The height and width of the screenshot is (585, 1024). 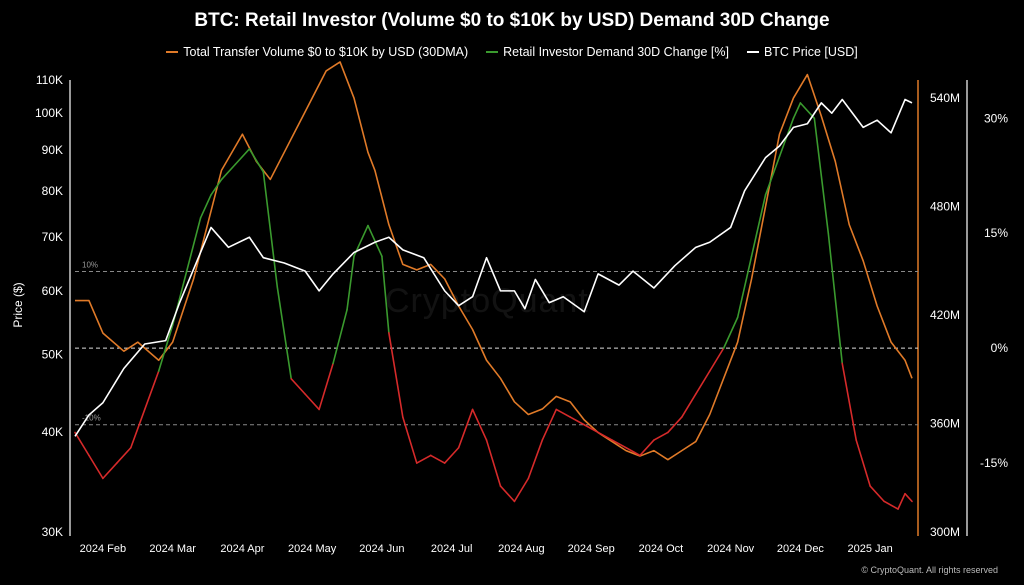 What do you see at coordinates (994, 463) in the screenshot?
I see `y-right-tick-label: -15%` at bounding box center [994, 463].